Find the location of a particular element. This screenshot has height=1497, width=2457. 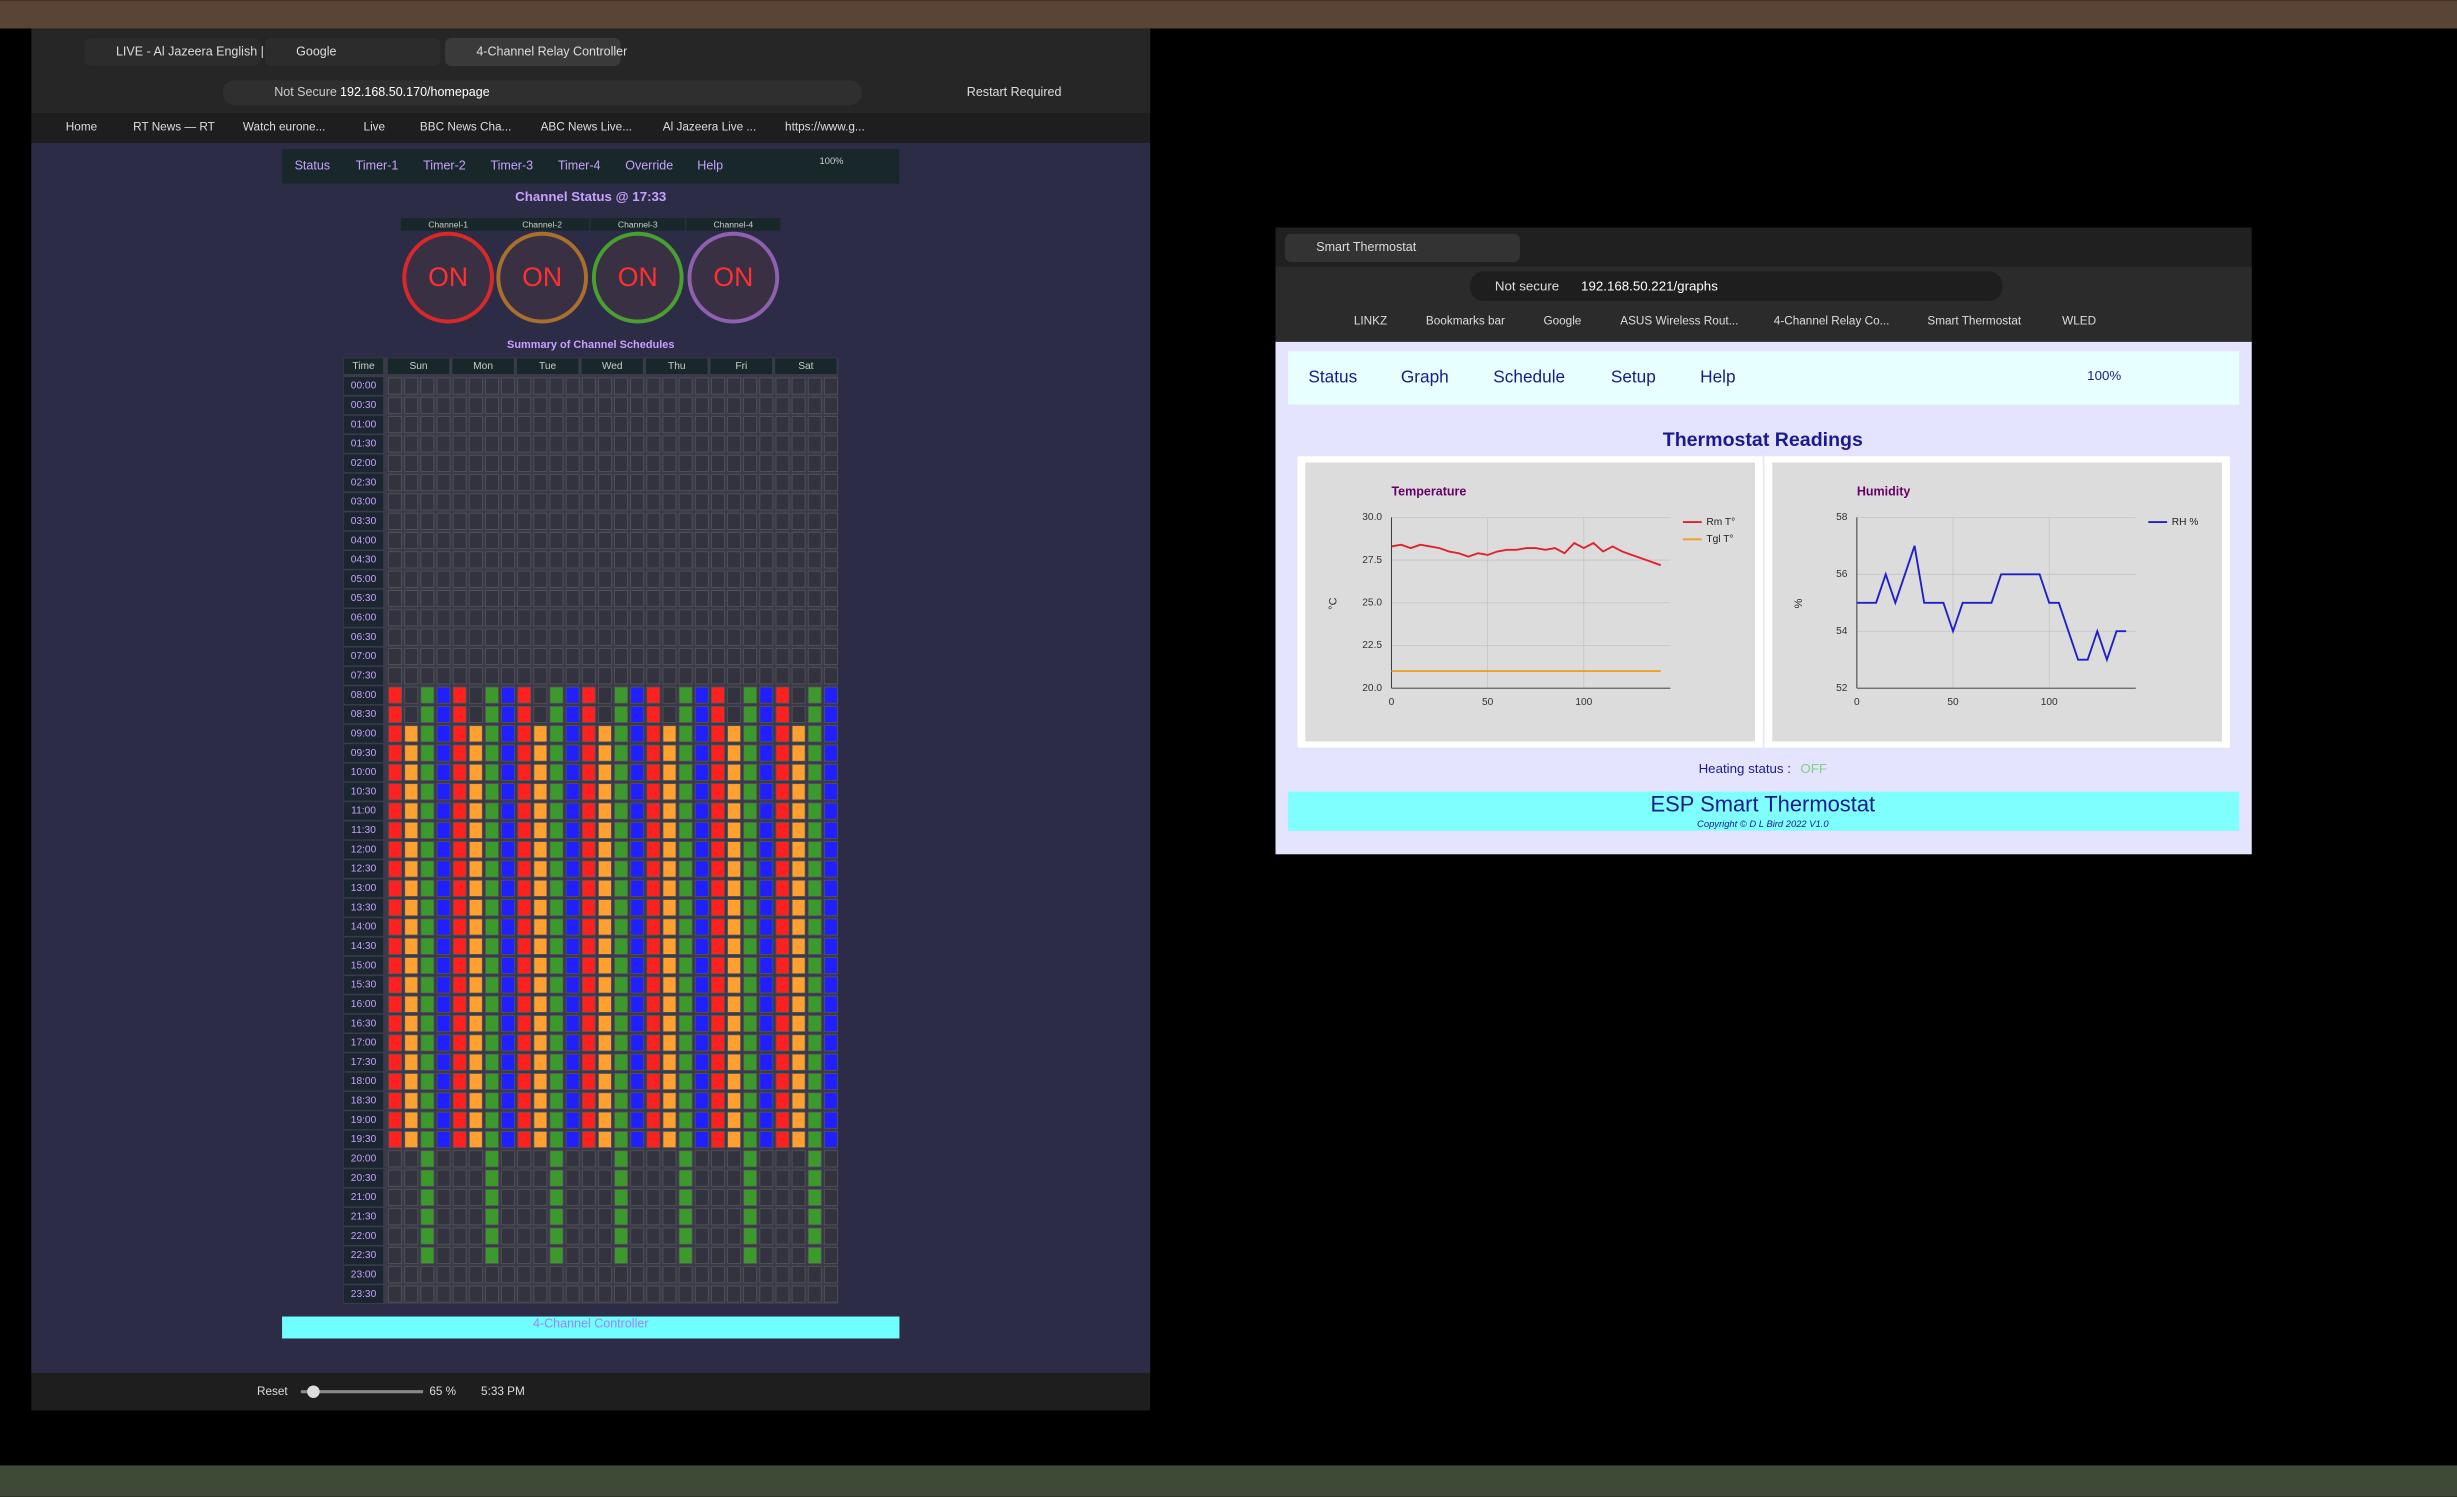

right-tab is located at coordinates (1402, 247).